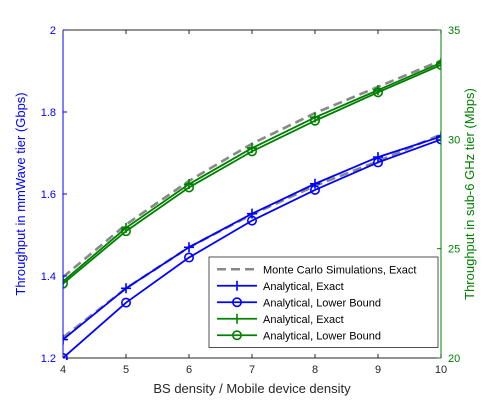 The width and height of the screenshot is (485, 402). Describe the element at coordinates (454, 250) in the screenshot. I see `y-right-tick-label: 25` at that location.